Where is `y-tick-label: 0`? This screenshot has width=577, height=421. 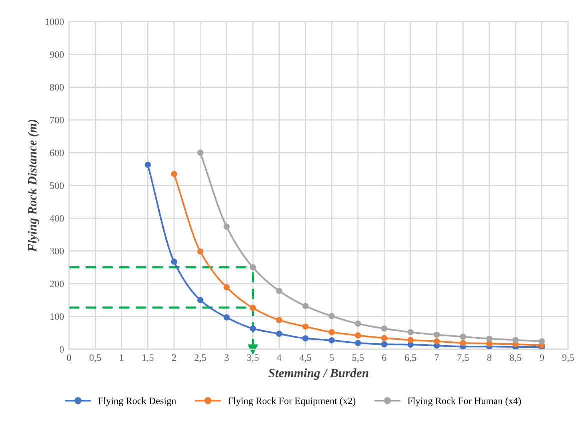
y-tick-label: 0 is located at coordinates (62, 349).